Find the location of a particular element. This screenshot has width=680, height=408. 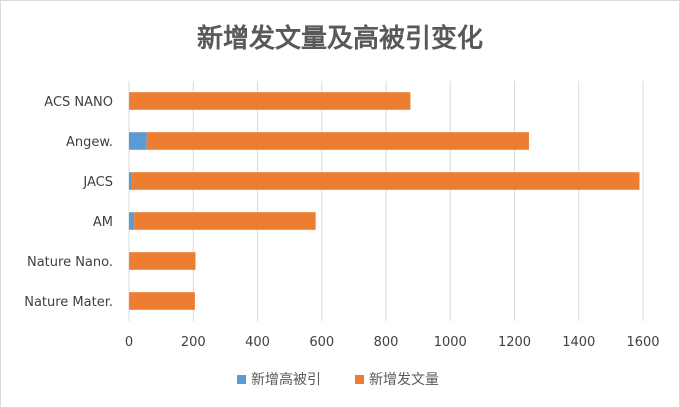

x-tick-label: 400 is located at coordinates (257, 342).